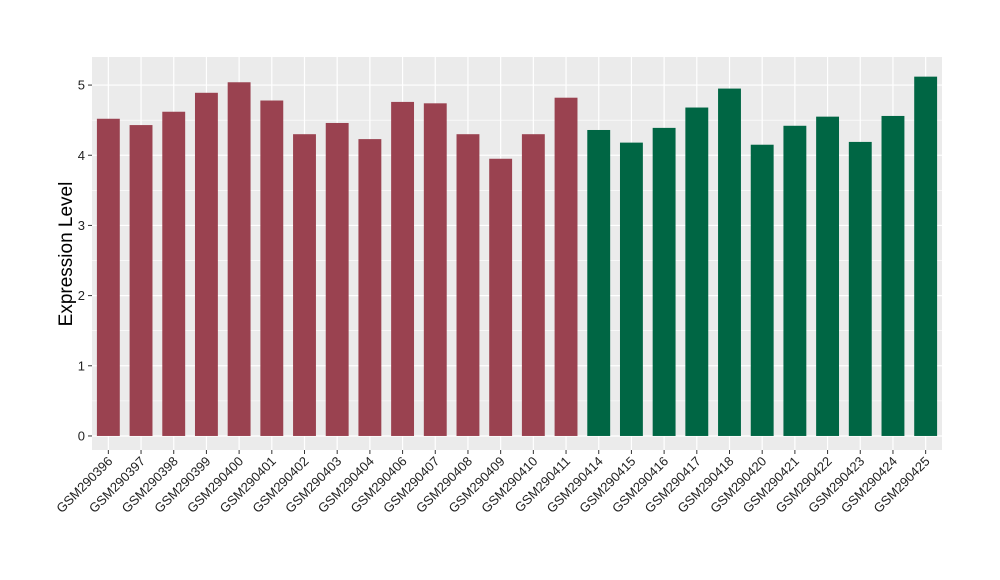 The width and height of the screenshot is (1000, 580). I want to click on y-axis-title: Expression Level, so click(66, 254).